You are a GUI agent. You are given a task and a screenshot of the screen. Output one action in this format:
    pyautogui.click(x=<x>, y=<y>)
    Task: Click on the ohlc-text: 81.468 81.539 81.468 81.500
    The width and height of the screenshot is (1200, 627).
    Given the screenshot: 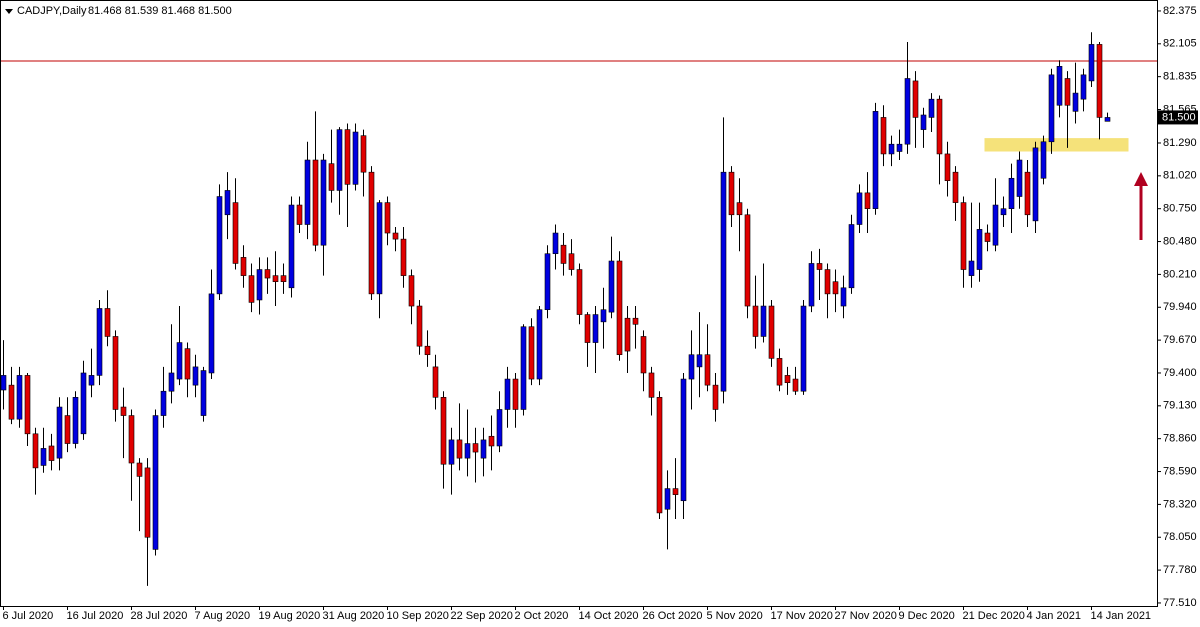 What is the action you would take?
    pyautogui.click(x=160, y=11)
    